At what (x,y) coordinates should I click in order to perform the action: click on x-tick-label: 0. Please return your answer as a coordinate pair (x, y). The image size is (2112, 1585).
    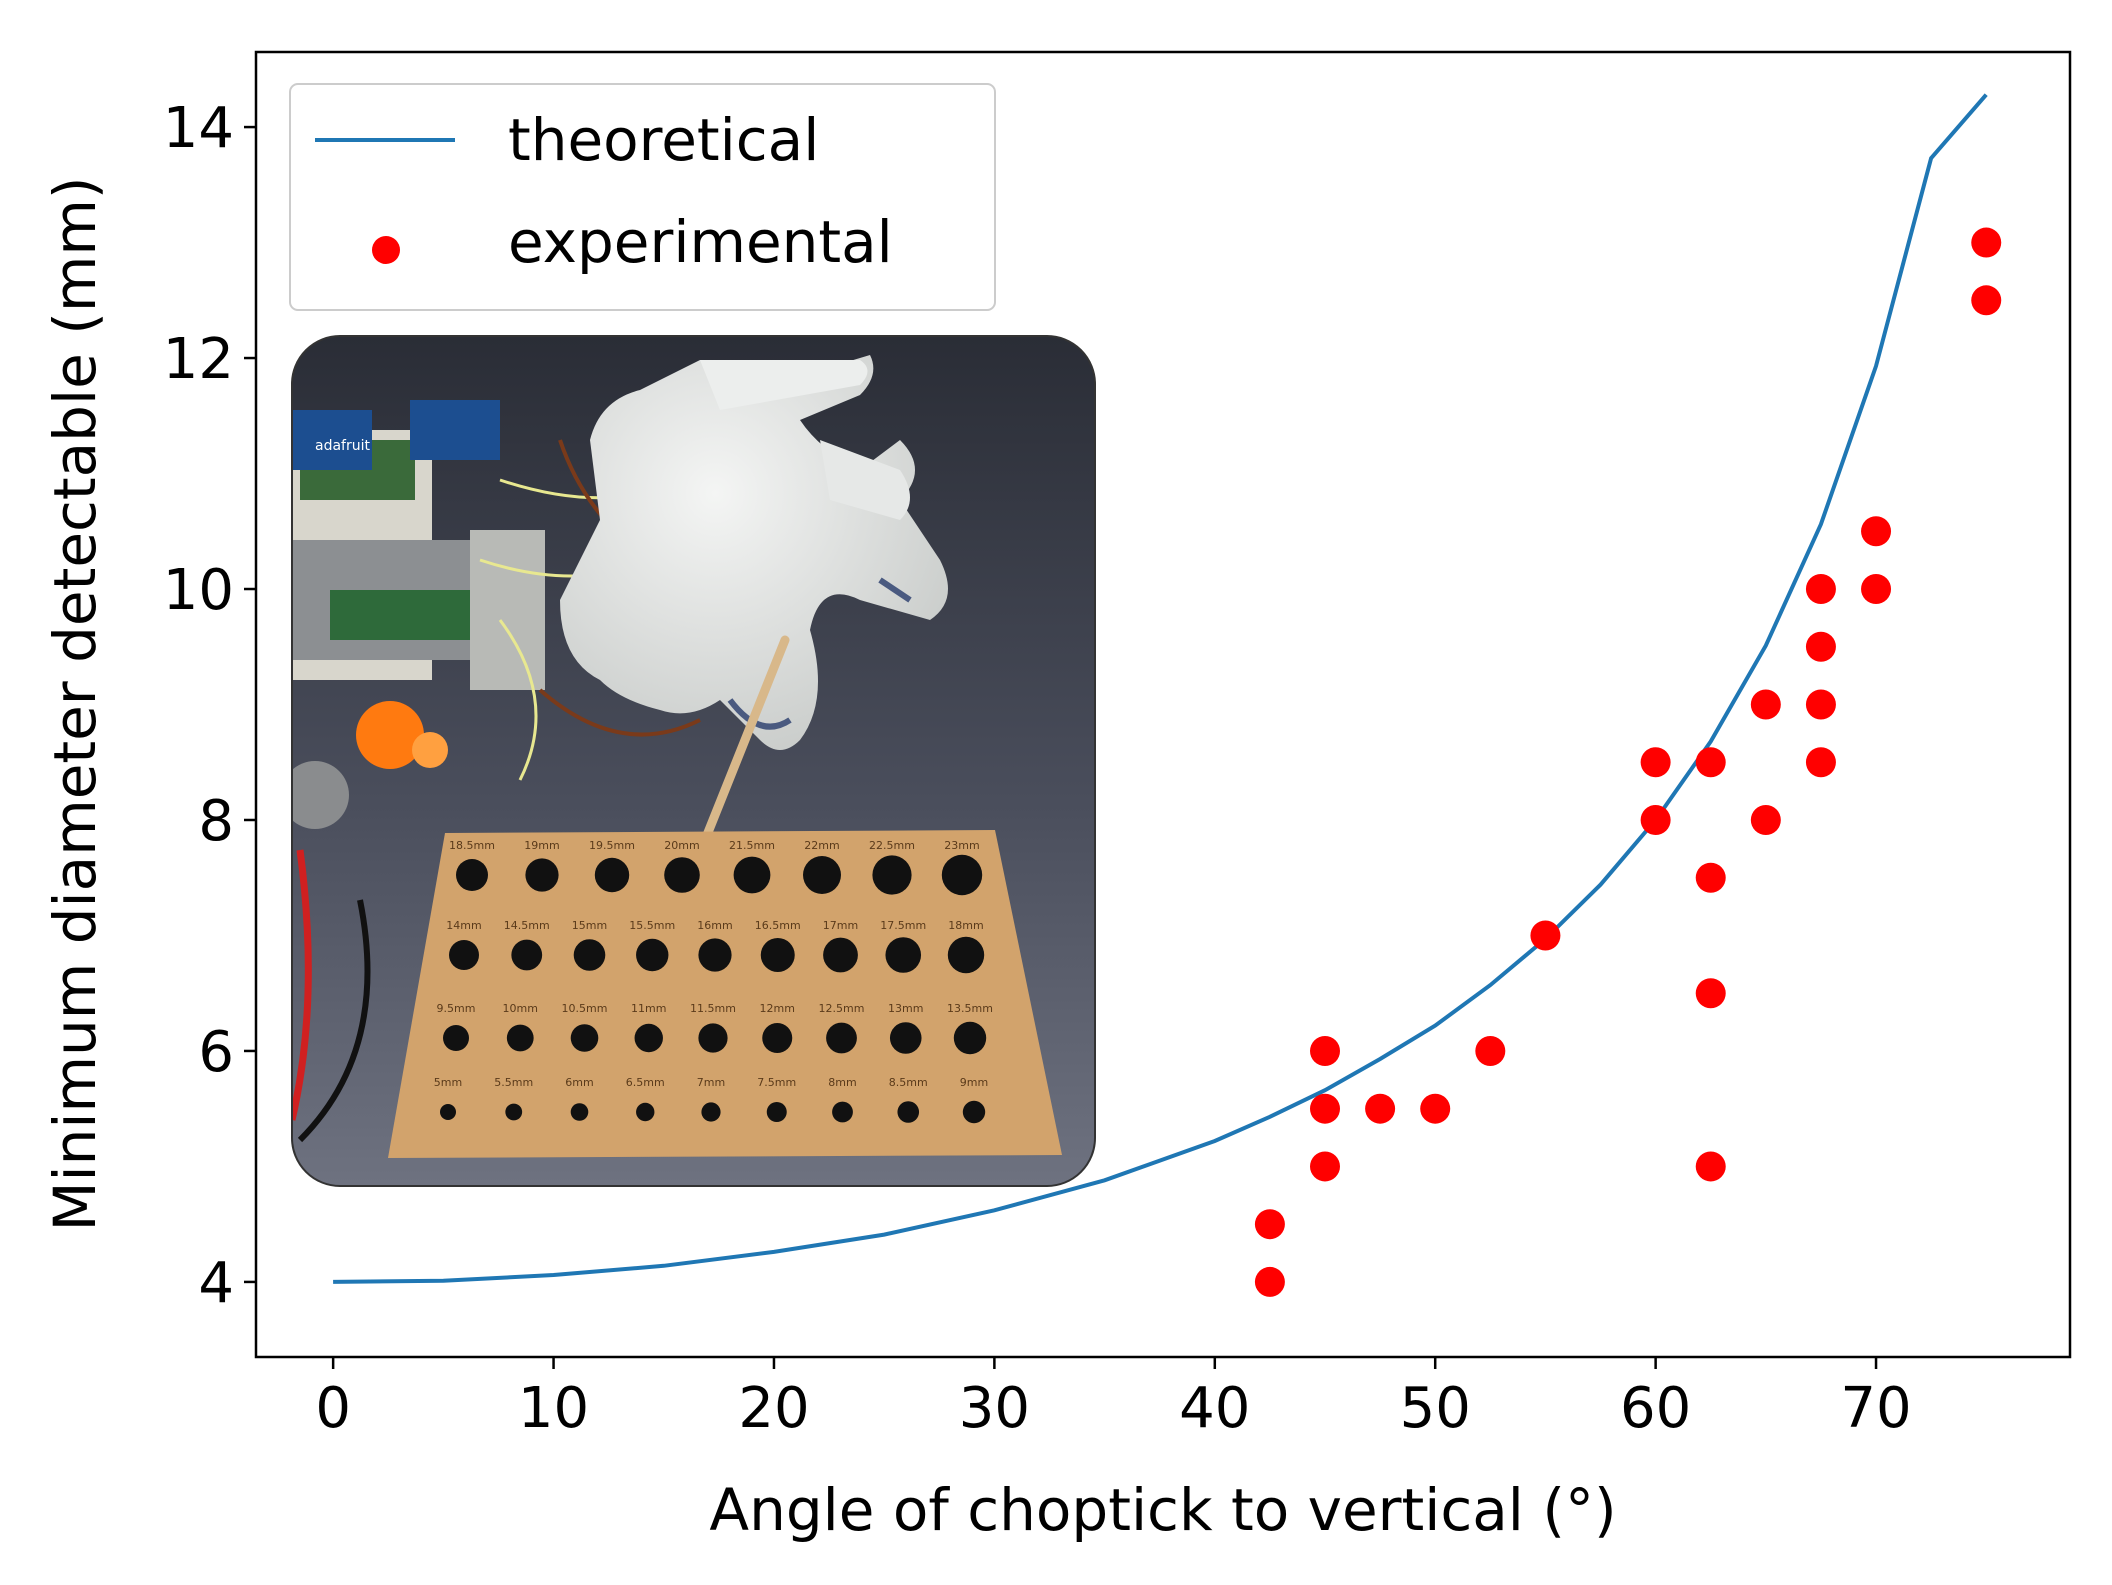
    Looking at the image, I should click on (333, 1408).